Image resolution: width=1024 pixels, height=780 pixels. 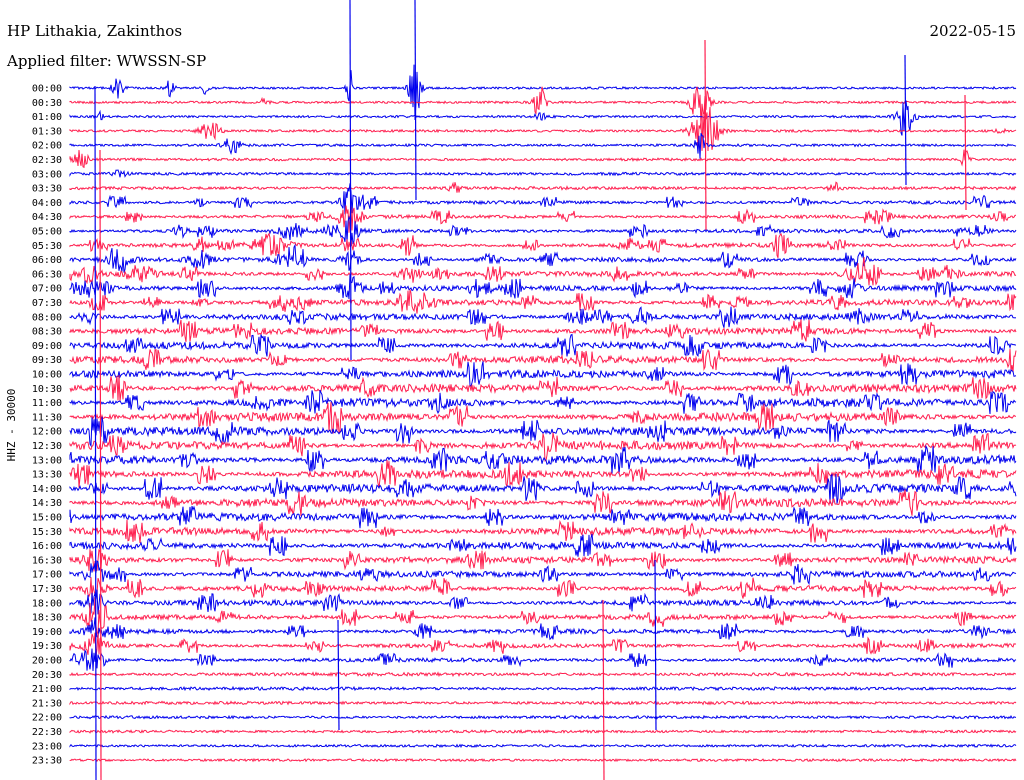 What do you see at coordinates (47, 603) in the screenshot?
I see `tick-label: 18:00` at bounding box center [47, 603].